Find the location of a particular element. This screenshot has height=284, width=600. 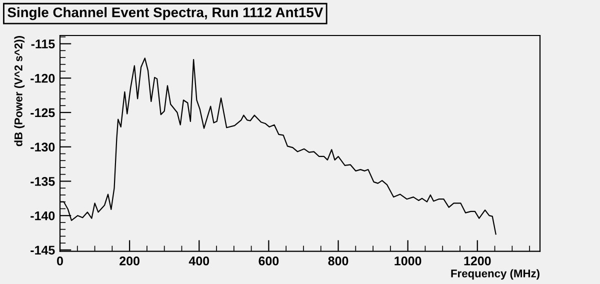

y-tick-label: -145 is located at coordinates (42, 250).